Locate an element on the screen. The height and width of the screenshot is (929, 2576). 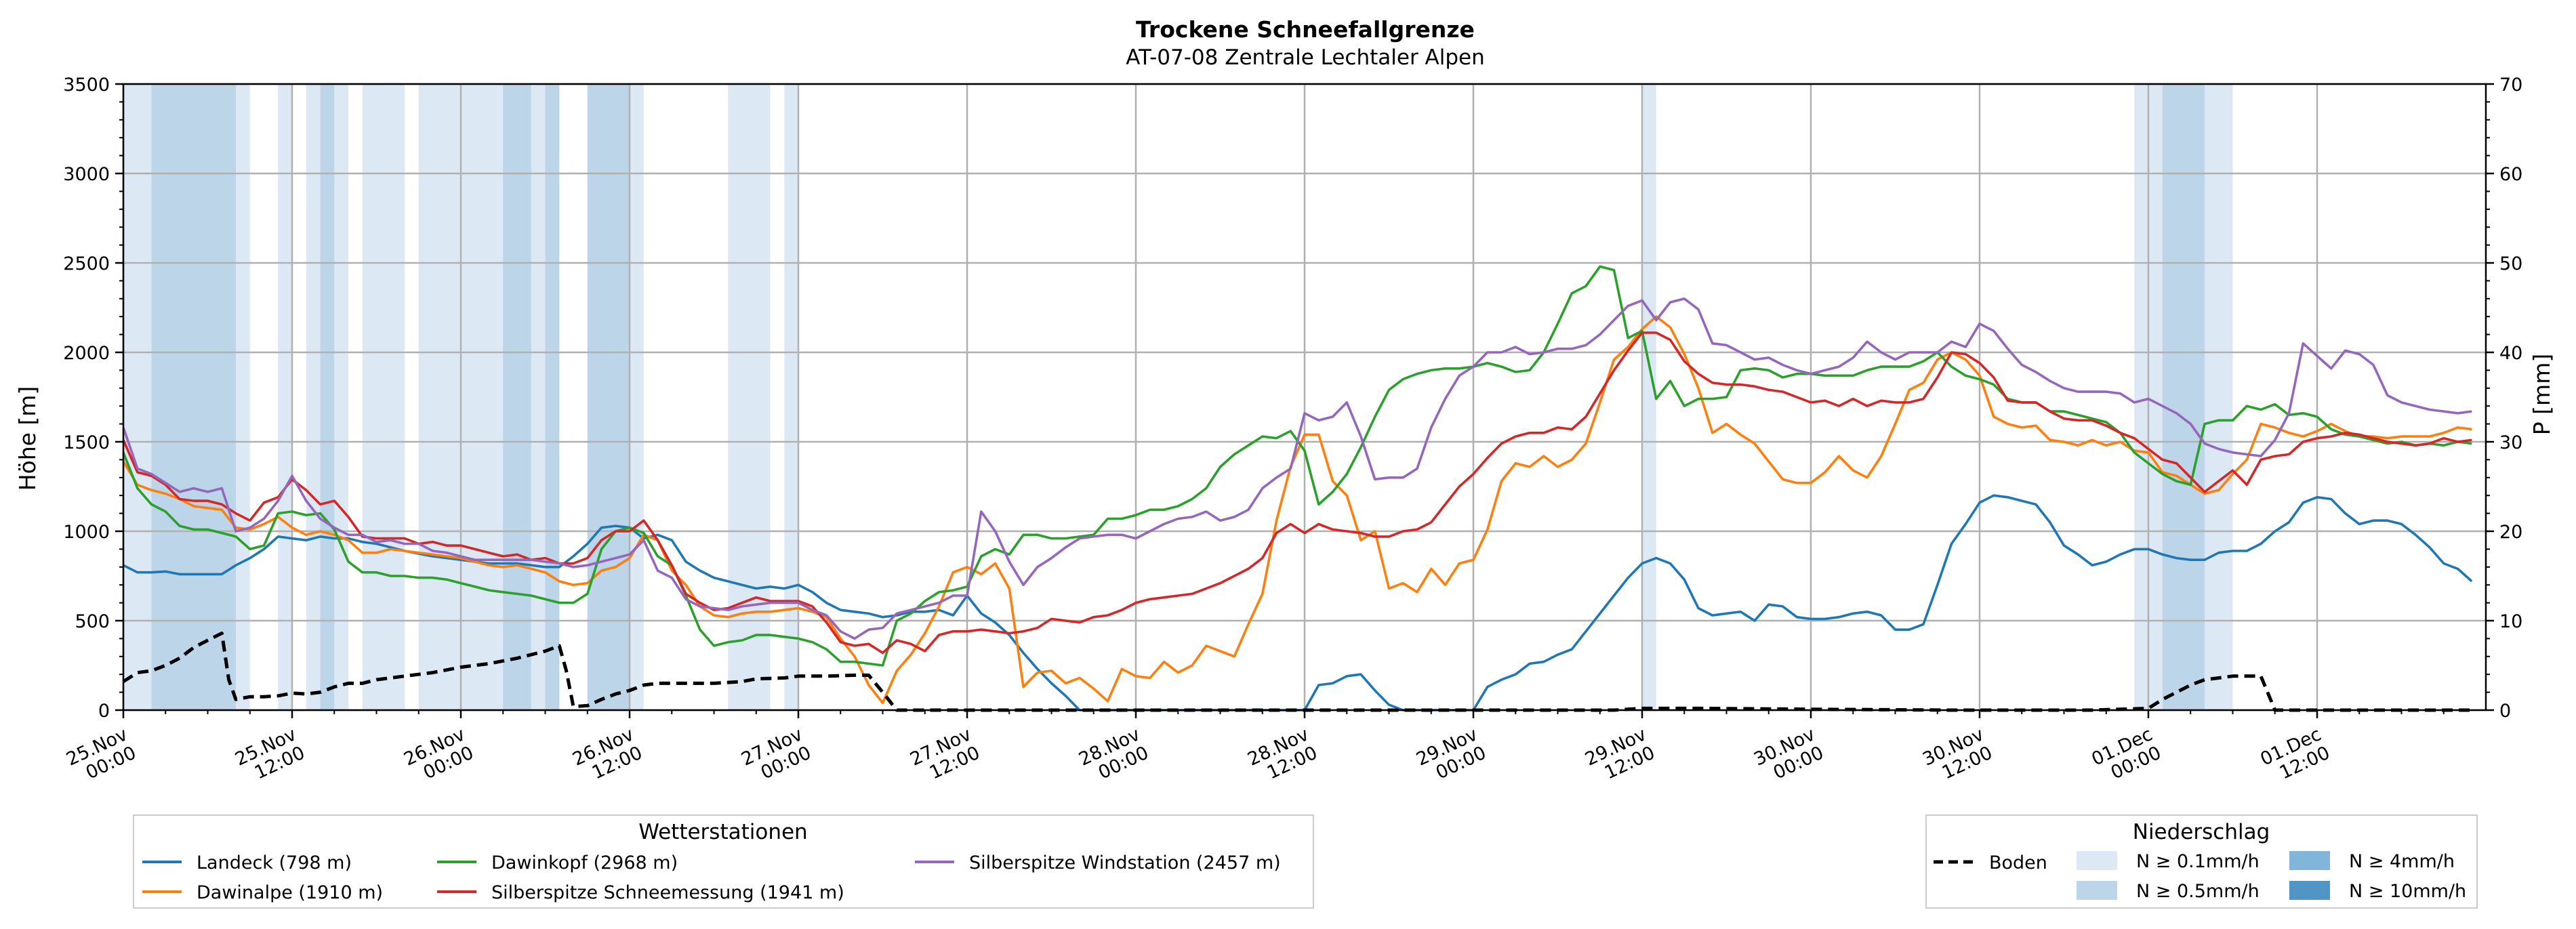
y2-tick-label: 50 is located at coordinates (2510, 263).